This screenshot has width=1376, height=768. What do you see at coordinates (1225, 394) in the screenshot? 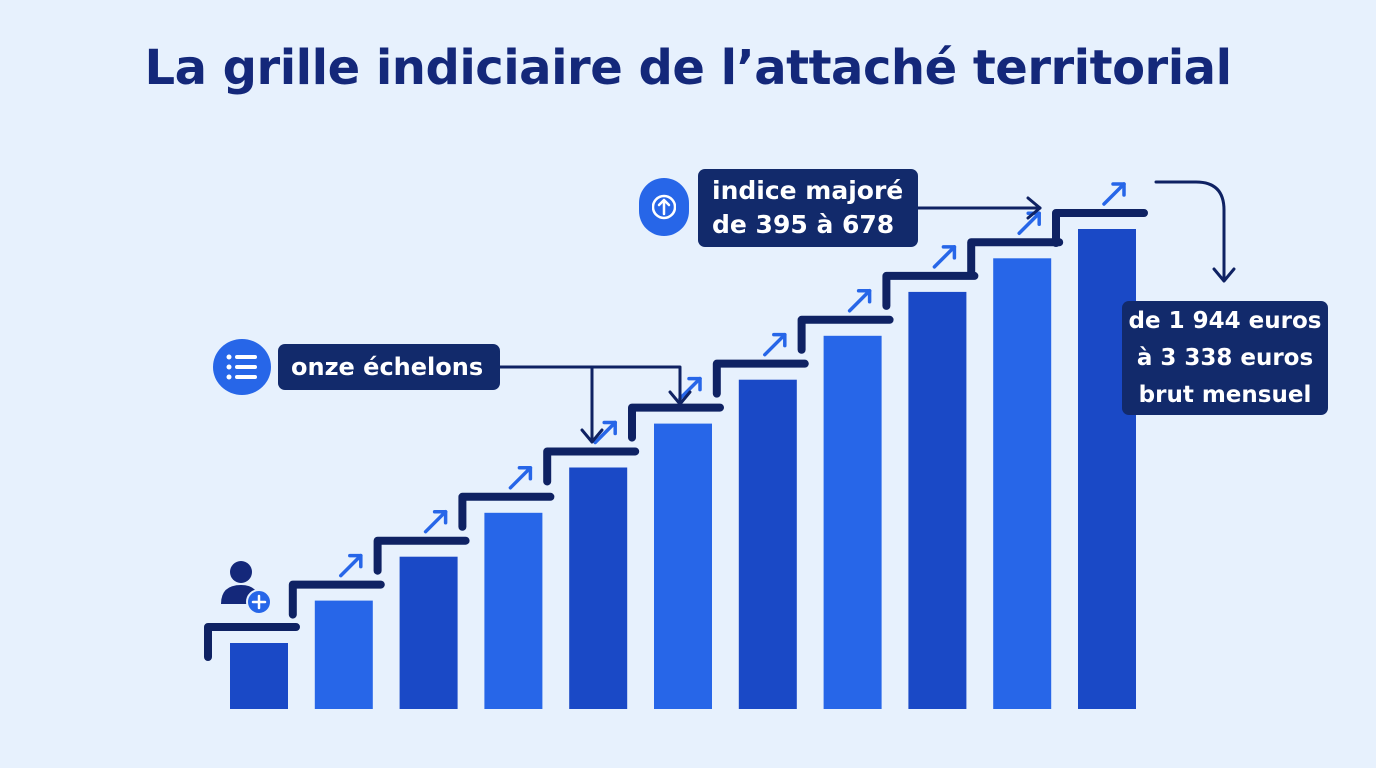
I see `salary-label-line3: brut mensuel` at bounding box center [1225, 394].